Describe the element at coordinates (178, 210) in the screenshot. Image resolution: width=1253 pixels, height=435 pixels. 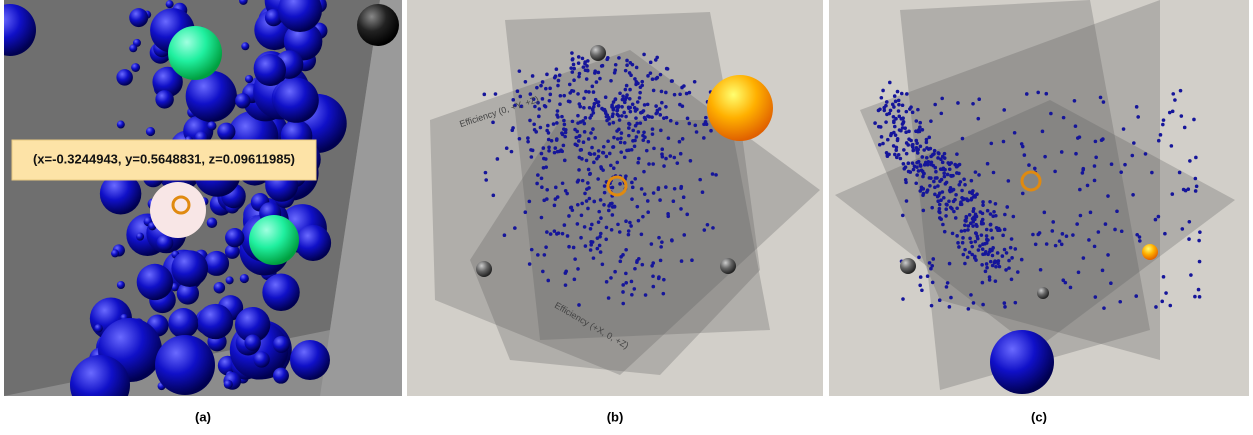
I see `selected-sphere` at that location.